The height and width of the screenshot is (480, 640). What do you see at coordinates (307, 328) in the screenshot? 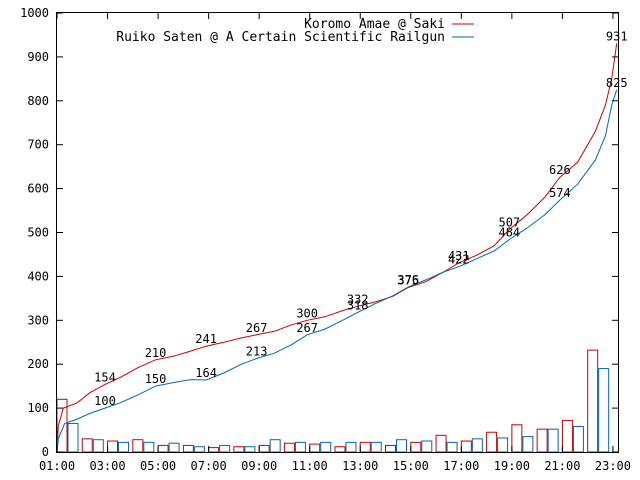
I see `data-label-series-2: 267` at bounding box center [307, 328].